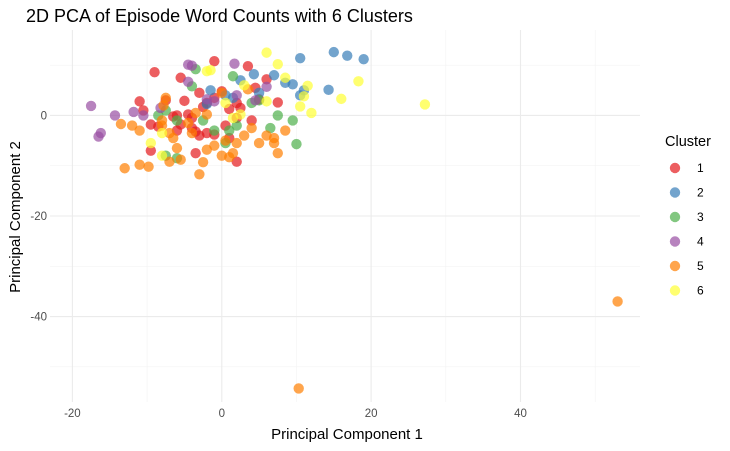 This screenshot has height=451, width=730. What do you see at coordinates (700, 266) in the screenshot?
I see `legend-label-cluster-5: 5` at bounding box center [700, 266].